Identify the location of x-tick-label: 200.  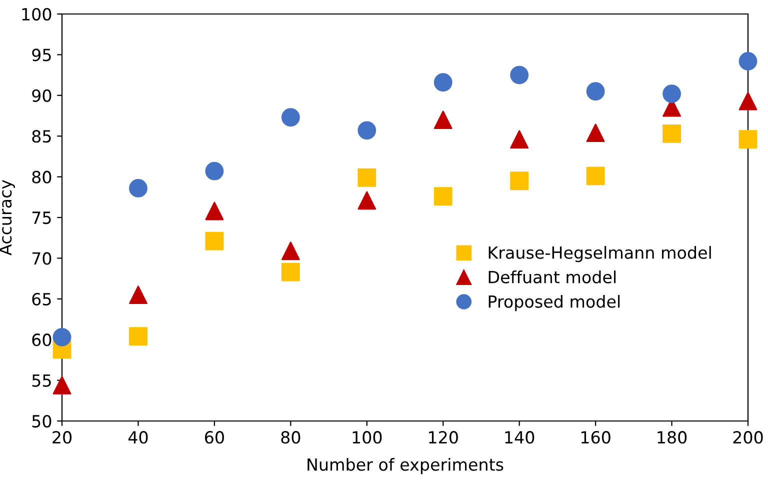
(748, 437).